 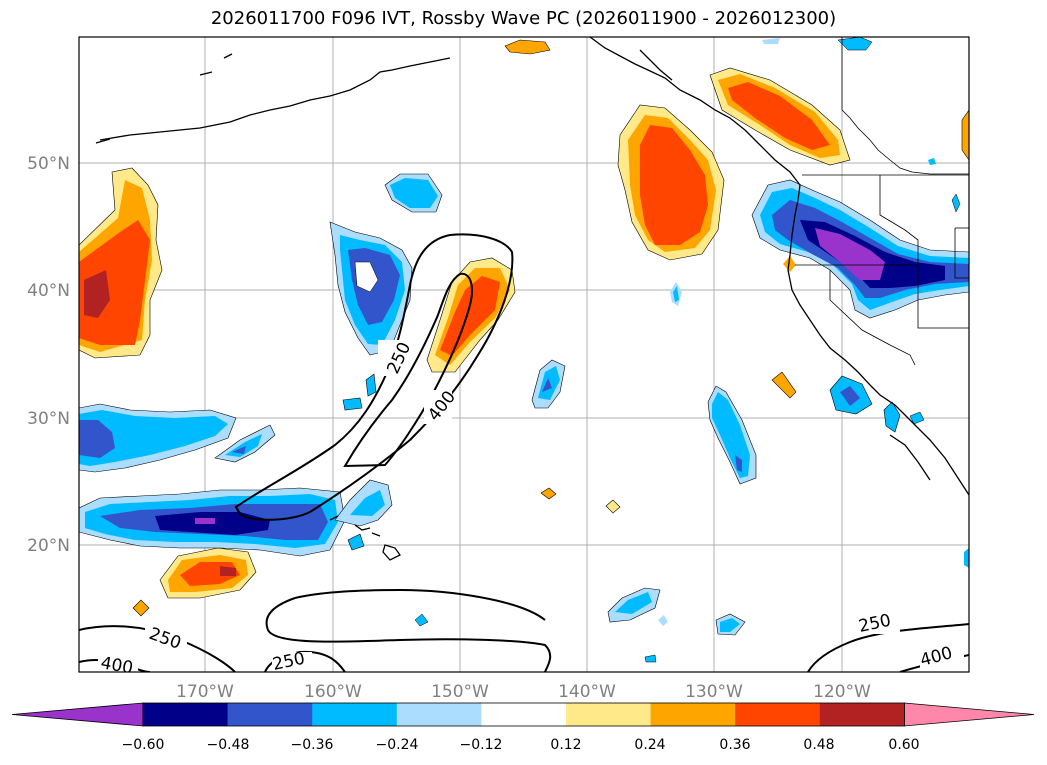 I want to click on lat-labels: 50°N 40°N 30°N 20°N, so click(x=48, y=355).